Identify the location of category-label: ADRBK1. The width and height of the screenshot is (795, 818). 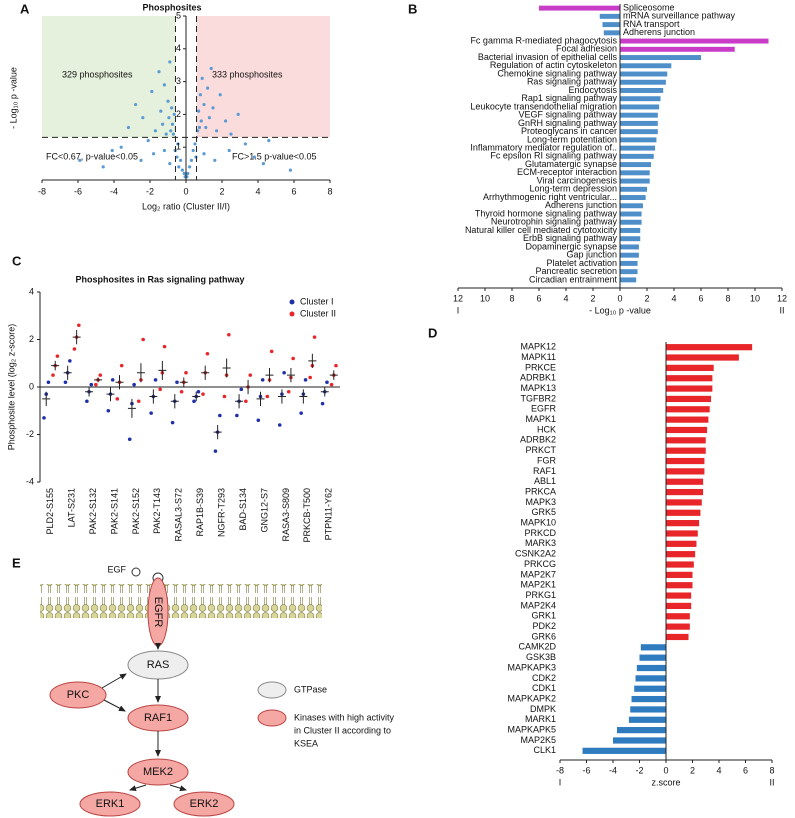
(538, 378).